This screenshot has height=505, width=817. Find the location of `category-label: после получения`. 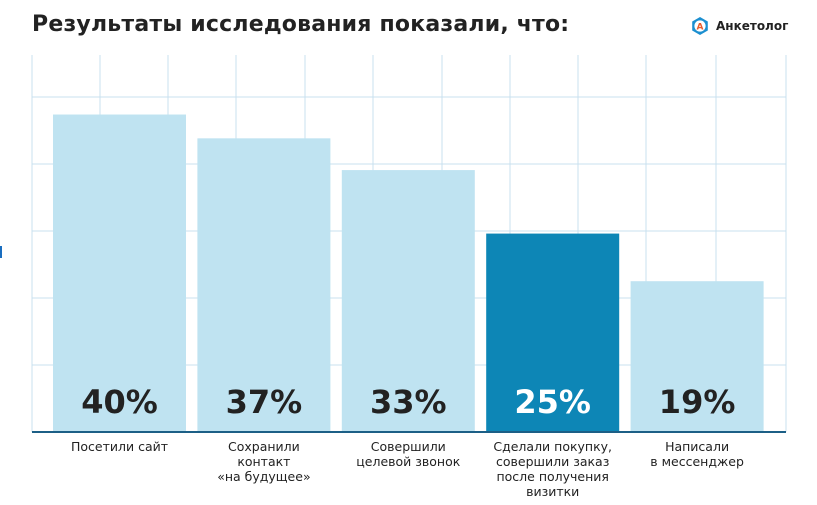

category-label: после получения is located at coordinates (552, 476).